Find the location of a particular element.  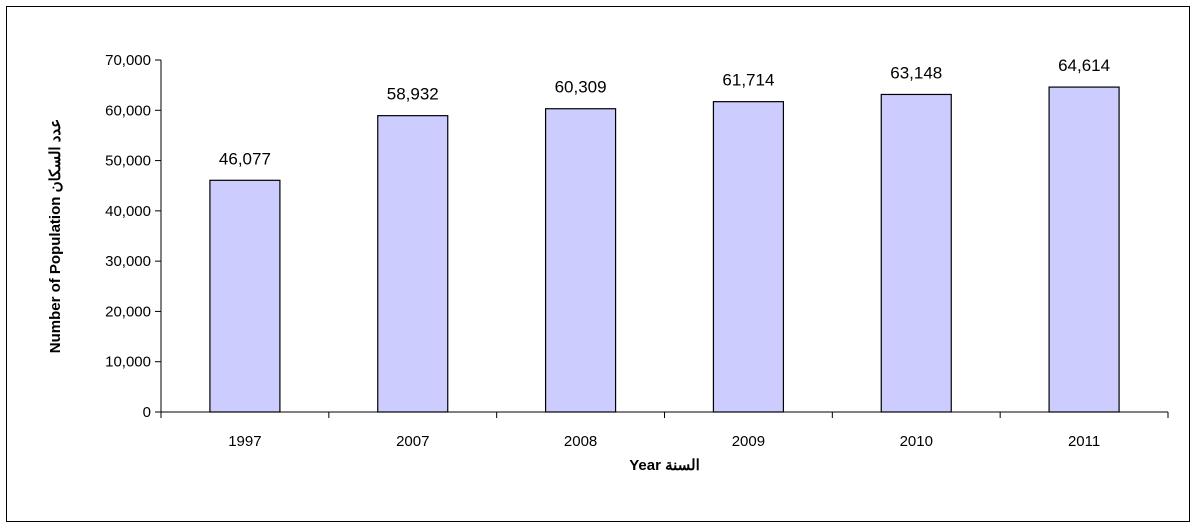

data-label: 64,614 is located at coordinates (1084, 65).